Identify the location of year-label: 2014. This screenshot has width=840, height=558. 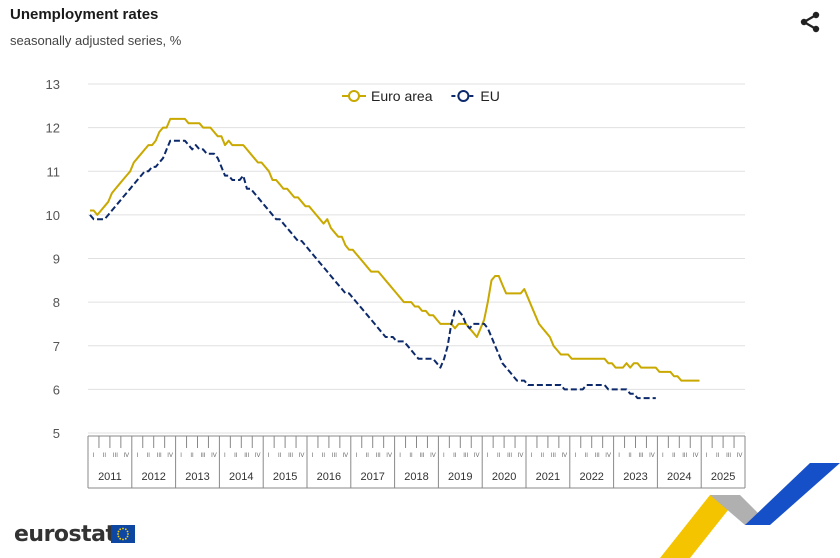
(241, 477).